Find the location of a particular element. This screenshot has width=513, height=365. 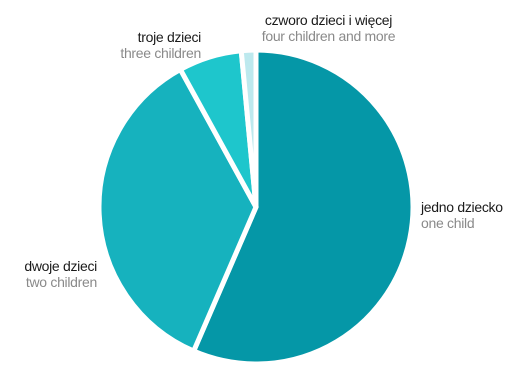

slice-label-two-children: dwoje dzieci two children is located at coordinates (60, 274).